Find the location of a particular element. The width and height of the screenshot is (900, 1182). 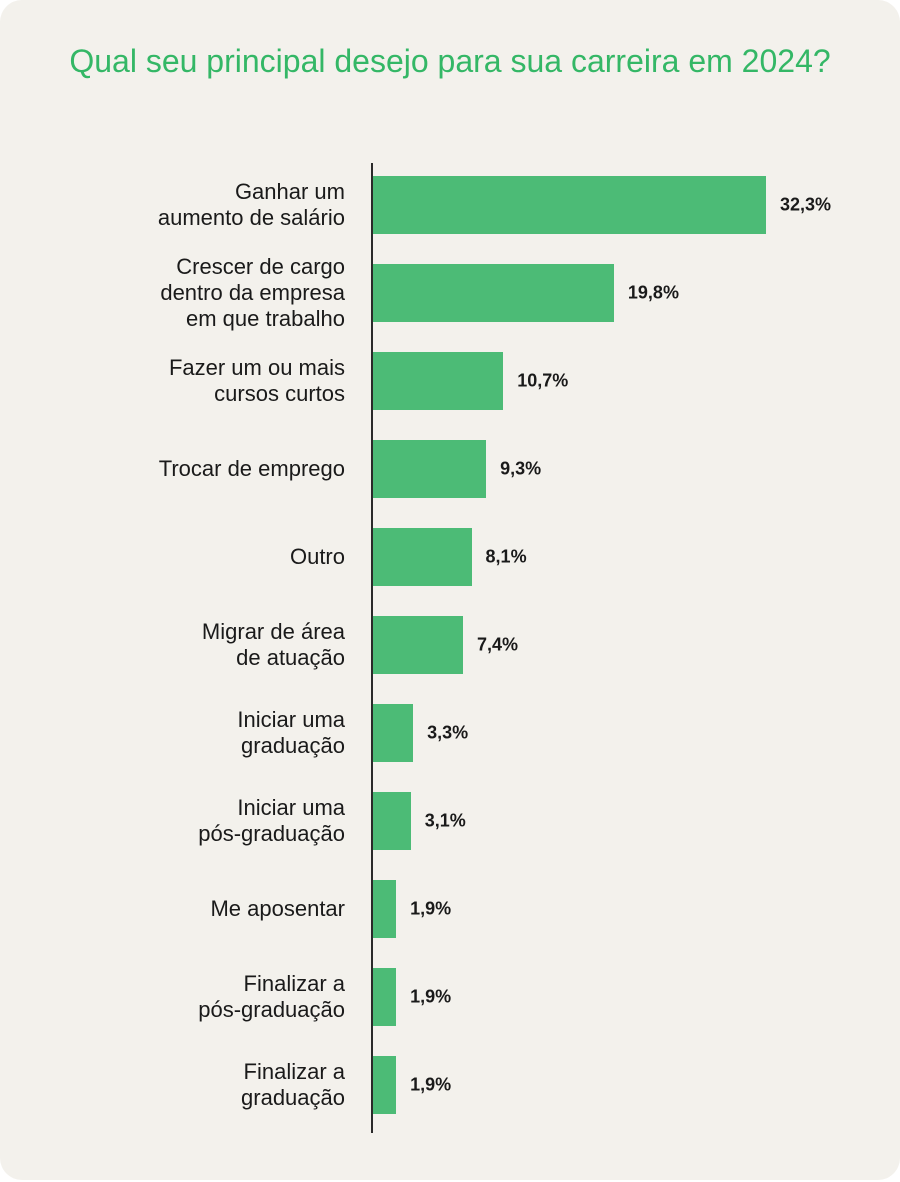

value-label: 32,3% is located at coordinates (806, 204).